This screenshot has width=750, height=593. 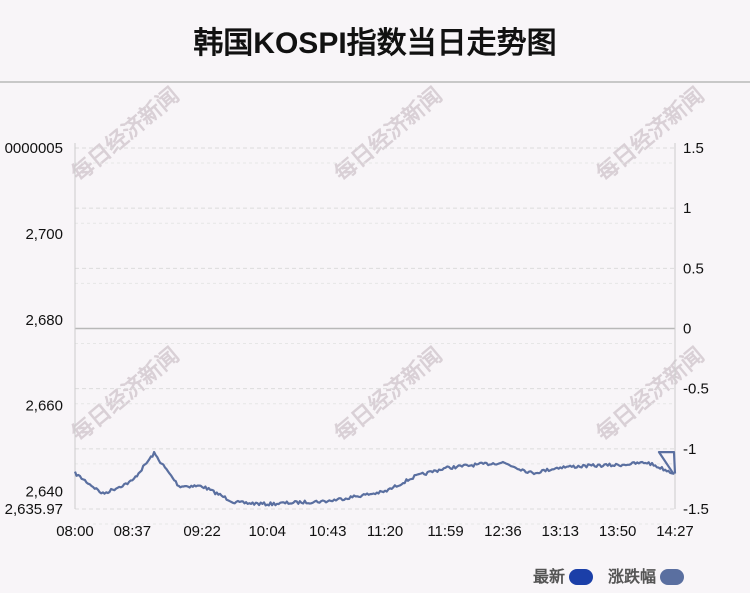 I want to click on y-right-tick-label: 0, so click(x=687, y=329).